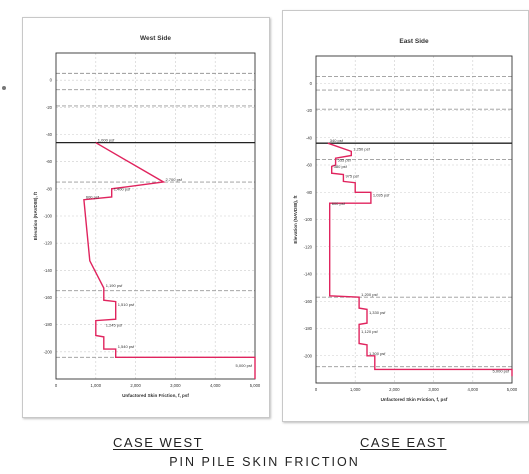 The image size is (529, 474). I want to click on data-label: 1,000 psf, so click(106, 140).